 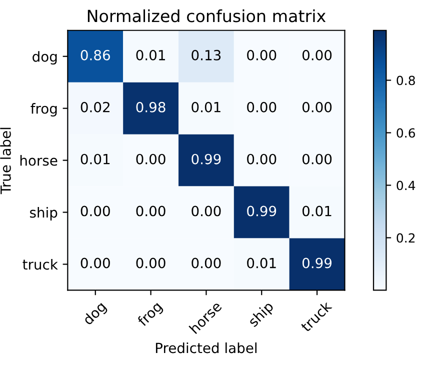 I want to click on color-bar-label: 0.8, so click(x=405, y=81).